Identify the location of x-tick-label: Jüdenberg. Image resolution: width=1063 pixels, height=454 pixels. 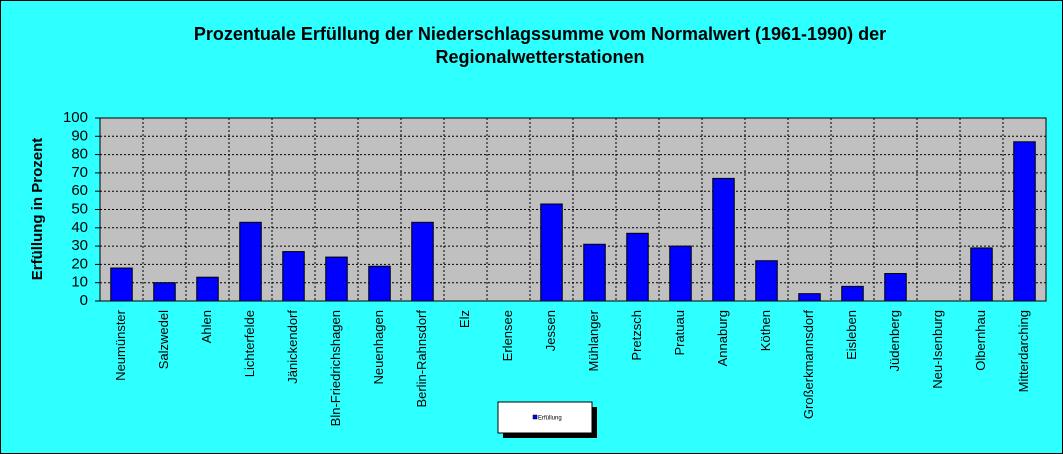
(894, 340).